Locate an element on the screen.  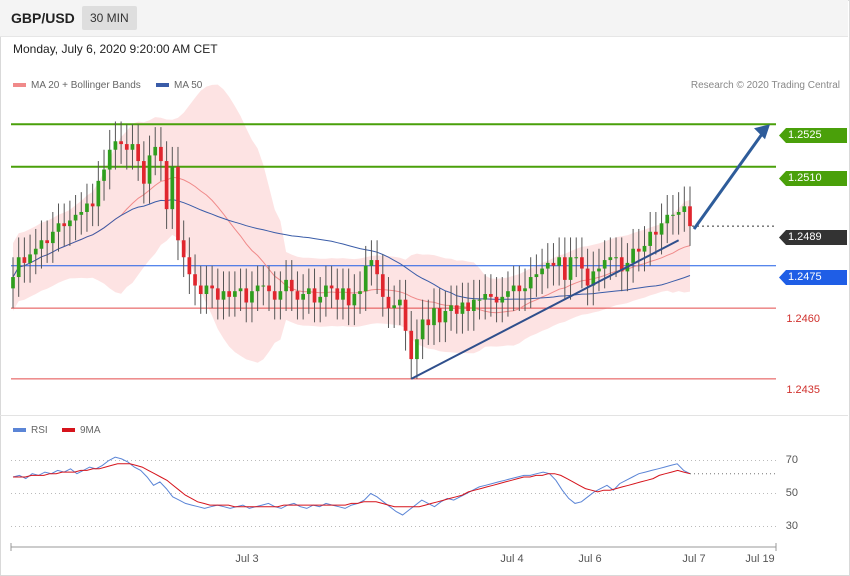
level-tag-2: 1.2510 is located at coordinates (813, 178).